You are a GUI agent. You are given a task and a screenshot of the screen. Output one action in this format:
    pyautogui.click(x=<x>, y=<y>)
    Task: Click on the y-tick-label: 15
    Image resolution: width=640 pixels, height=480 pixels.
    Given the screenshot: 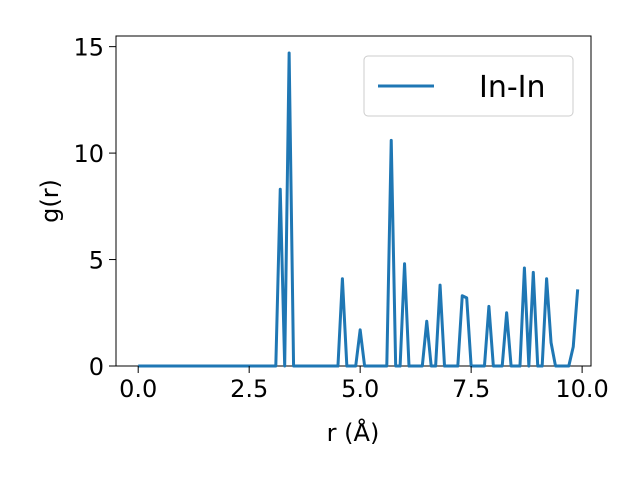 What is the action you would take?
    pyautogui.click(x=88, y=48)
    